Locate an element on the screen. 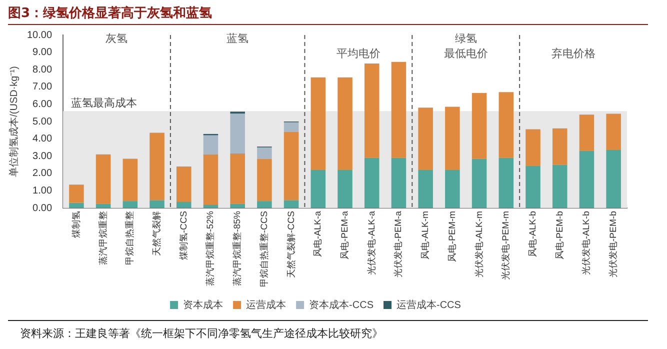 Image resolution: width=667 pixels, height=349 pixels. annotation: 绿氢 is located at coordinates (465, 39).